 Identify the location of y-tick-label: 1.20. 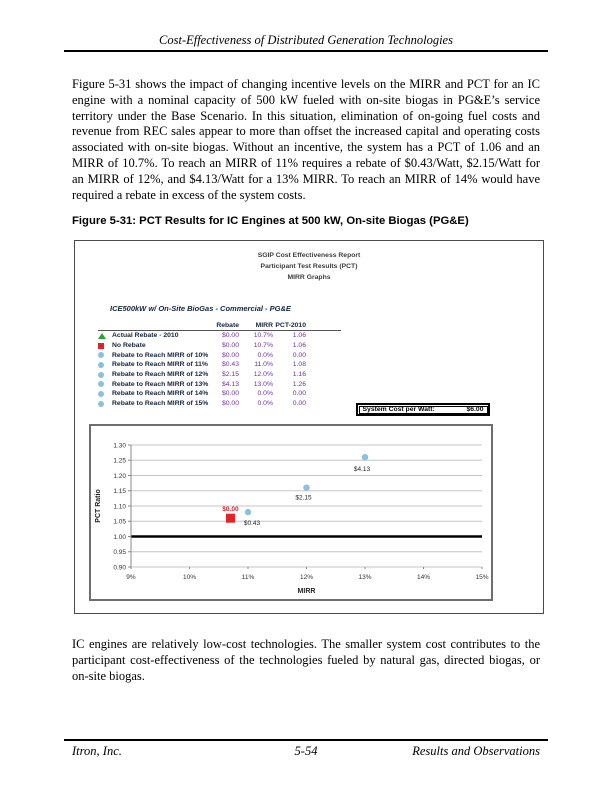
(119, 476).